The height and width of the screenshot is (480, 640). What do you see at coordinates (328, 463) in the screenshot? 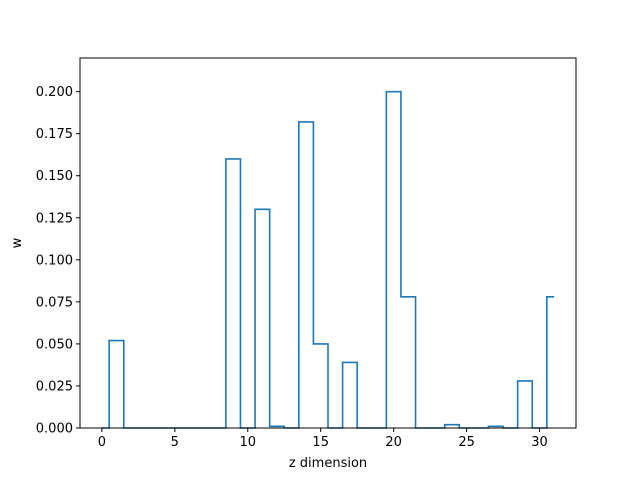
I see `x-axis-label: z dimension` at bounding box center [328, 463].